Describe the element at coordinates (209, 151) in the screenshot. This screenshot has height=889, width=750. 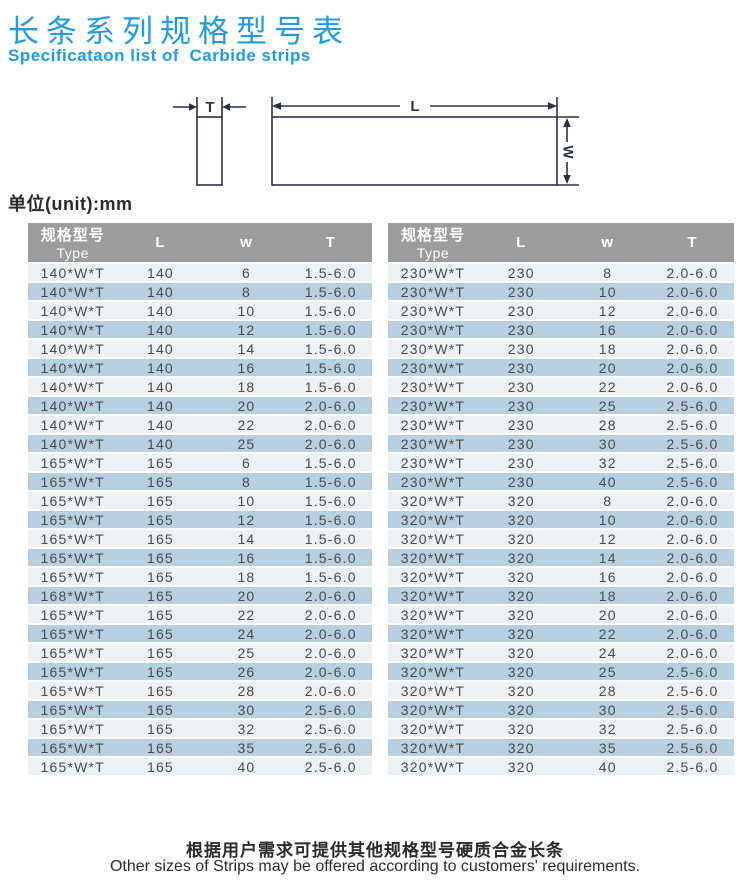
I see `strip-cross-section` at that location.